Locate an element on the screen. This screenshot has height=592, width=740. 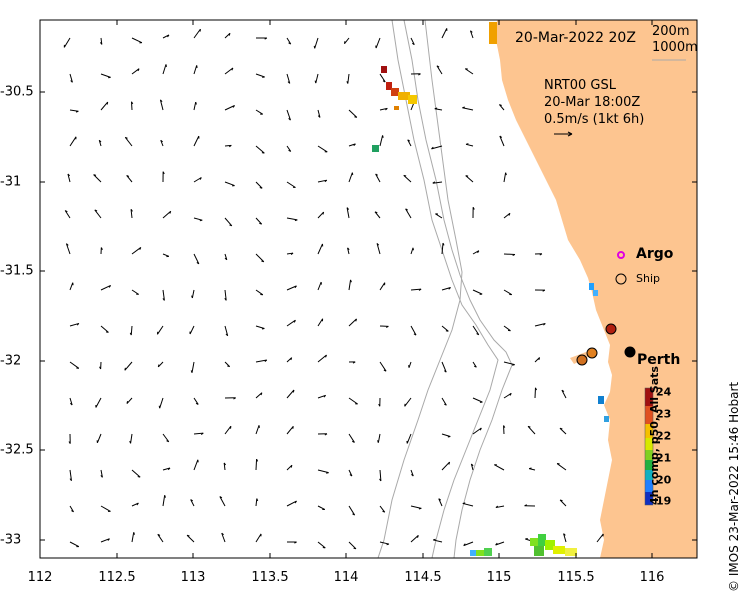
x-tick-label: 114 is located at coordinates (346, 577).